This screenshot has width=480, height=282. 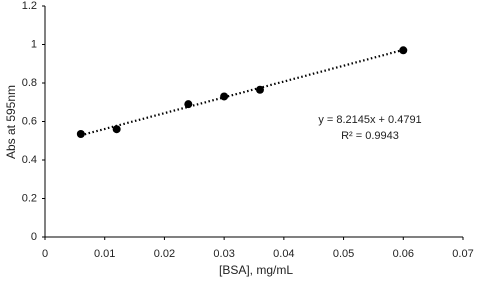 What do you see at coordinates (45, 254) in the screenshot?
I see `x-tick-label: 0` at bounding box center [45, 254].